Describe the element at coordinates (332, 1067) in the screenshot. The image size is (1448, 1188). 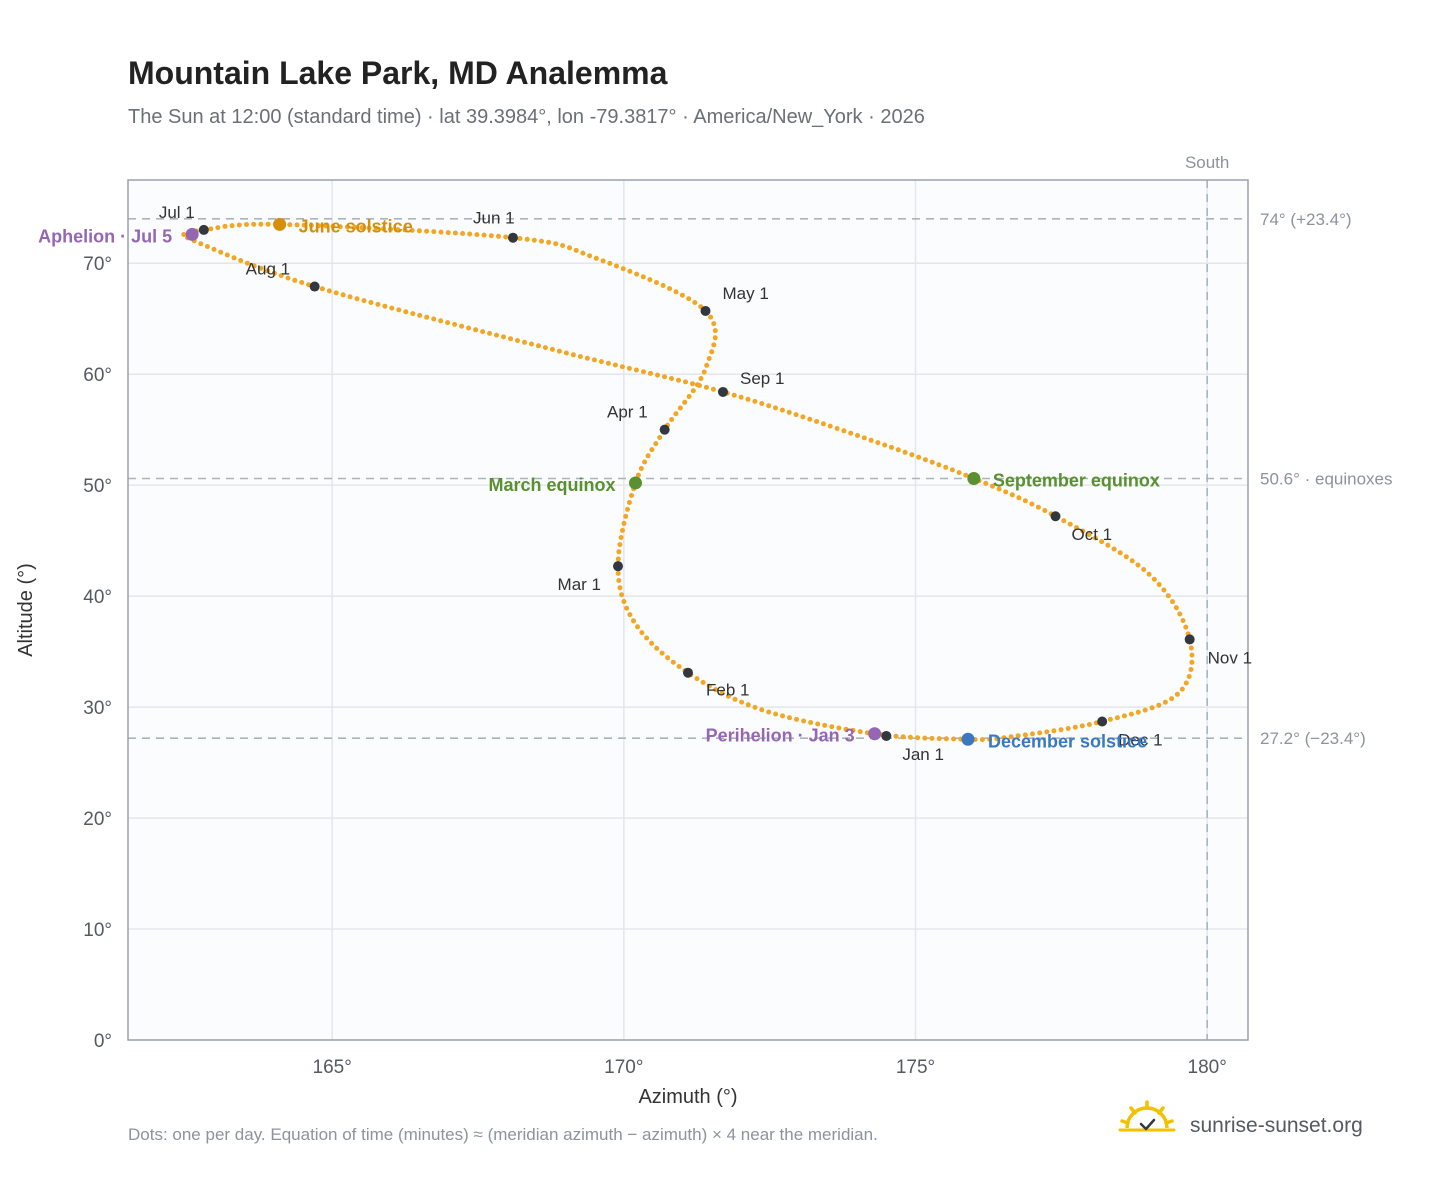
I see `x-tick-label: 165°` at that location.